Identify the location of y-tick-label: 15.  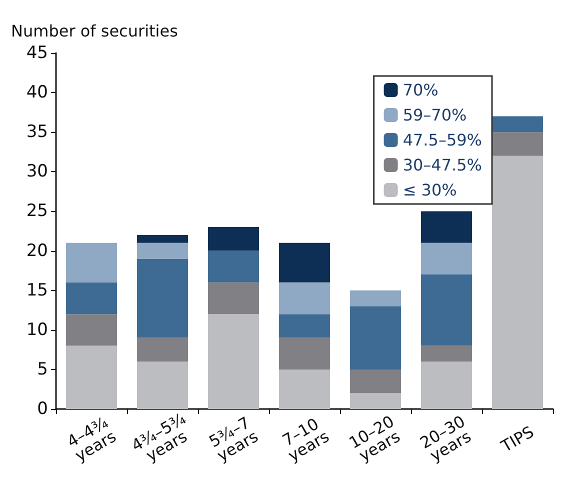
(37, 290).